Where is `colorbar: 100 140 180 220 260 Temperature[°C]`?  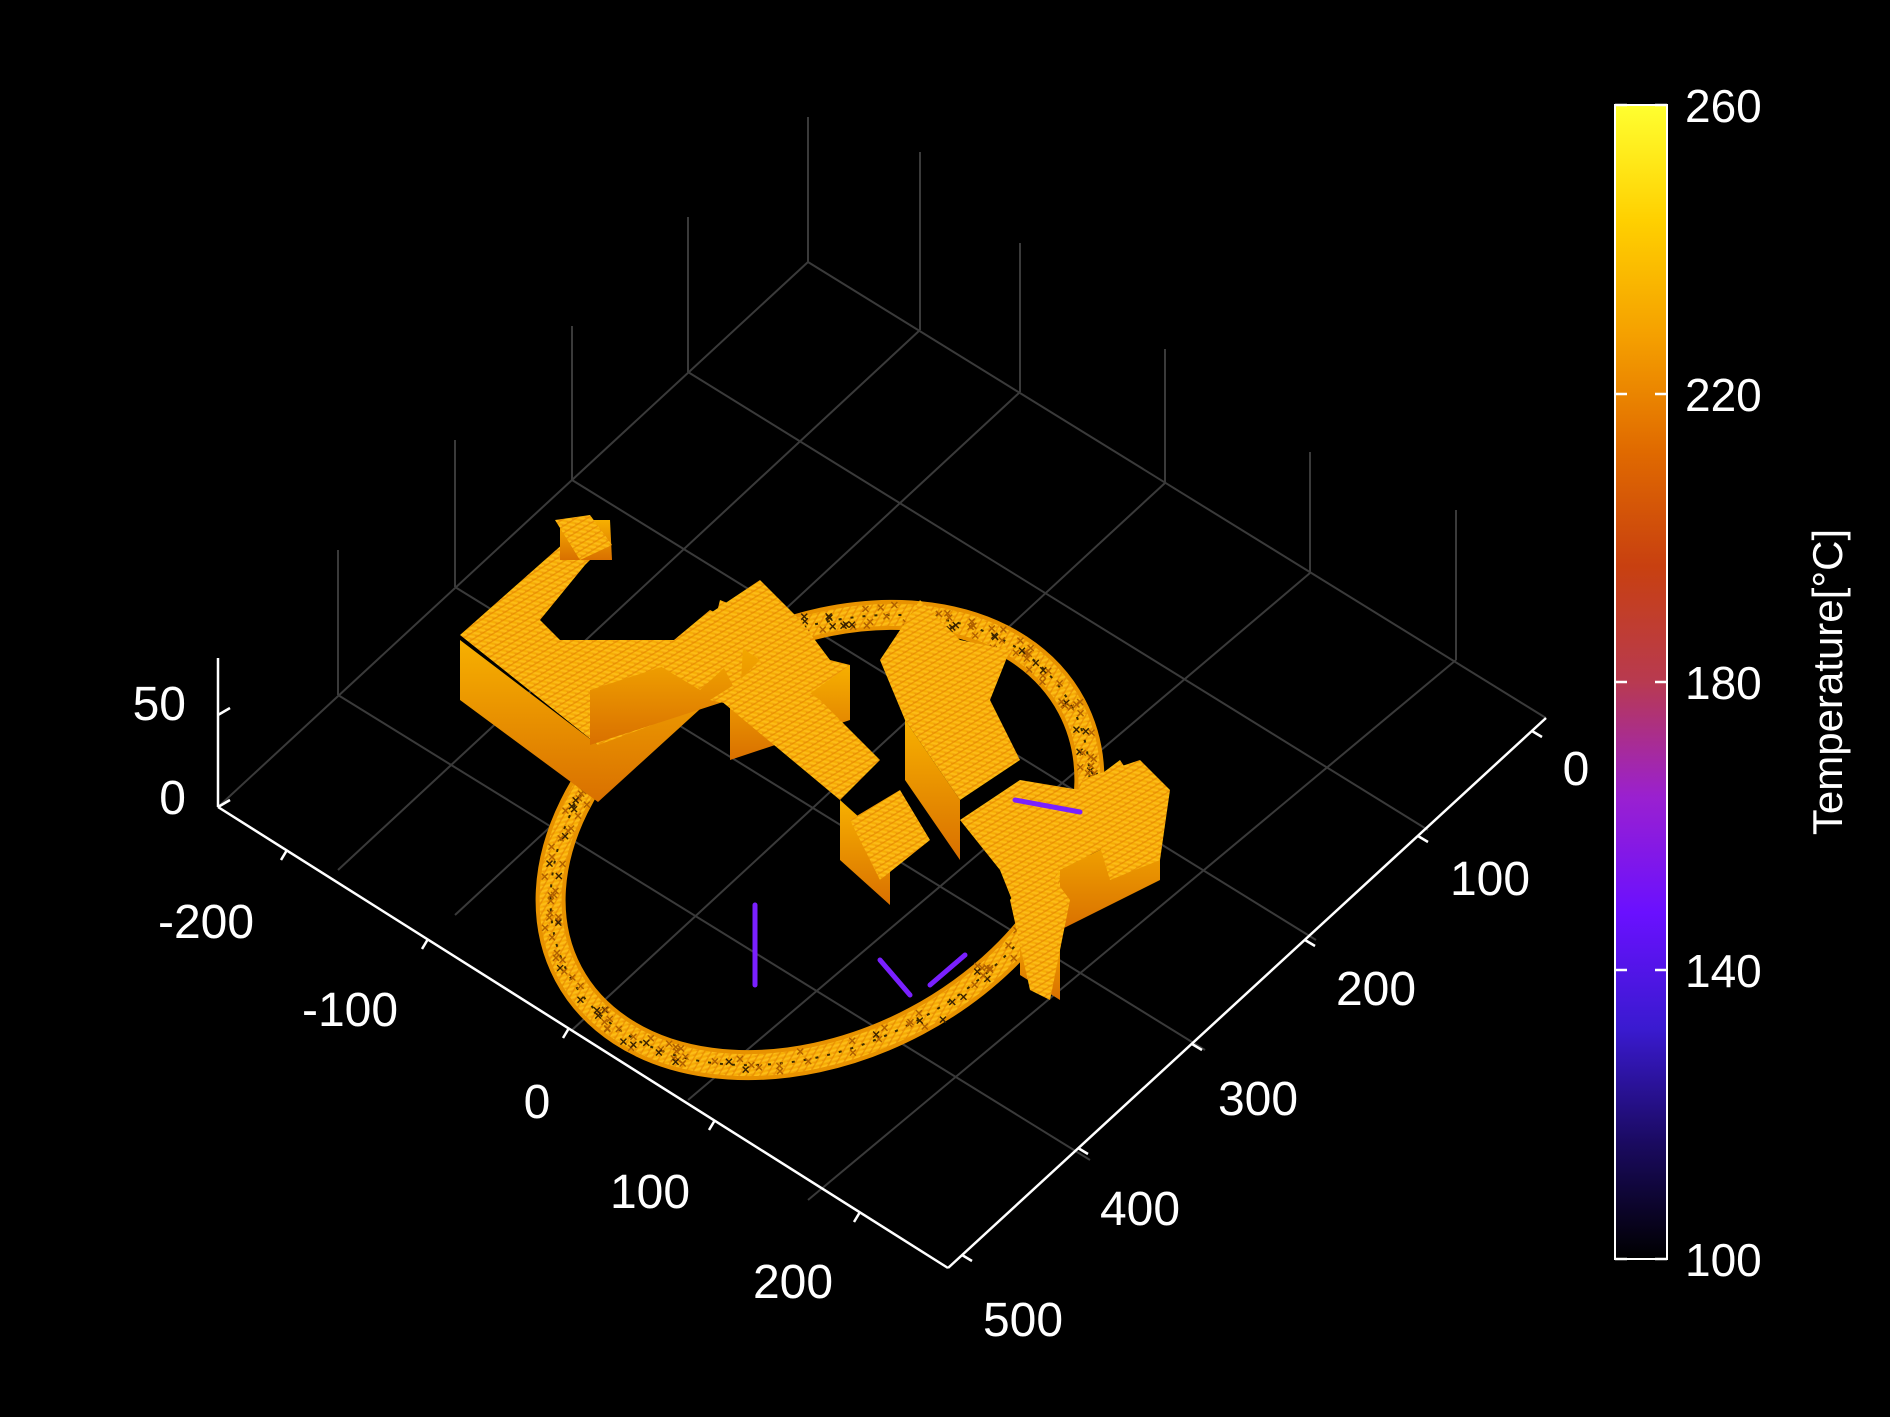 colorbar: 100 140 180 220 260 Temperature[°C] is located at coordinates (1732, 683).